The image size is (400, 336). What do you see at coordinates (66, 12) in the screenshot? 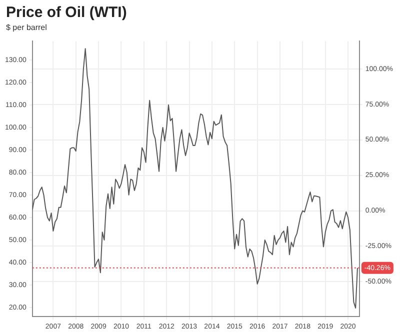
I see `chart-title: Price of Oil (WTI)` at bounding box center [66, 12].